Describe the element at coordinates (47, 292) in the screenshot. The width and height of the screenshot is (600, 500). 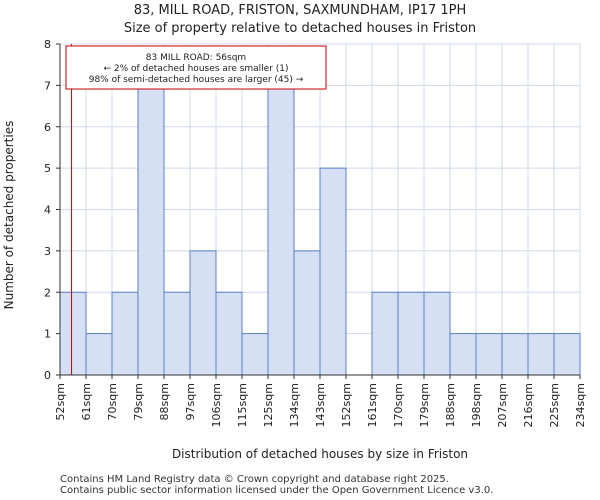
I see `y-tick-label: 2` at that location.